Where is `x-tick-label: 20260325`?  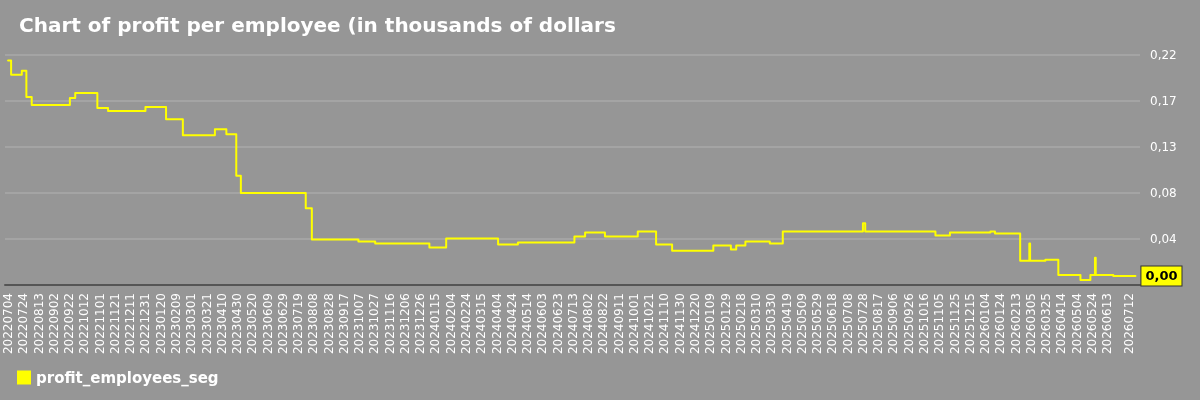
x-tick-label: 20260325 is located at coordinates (1046, 324).